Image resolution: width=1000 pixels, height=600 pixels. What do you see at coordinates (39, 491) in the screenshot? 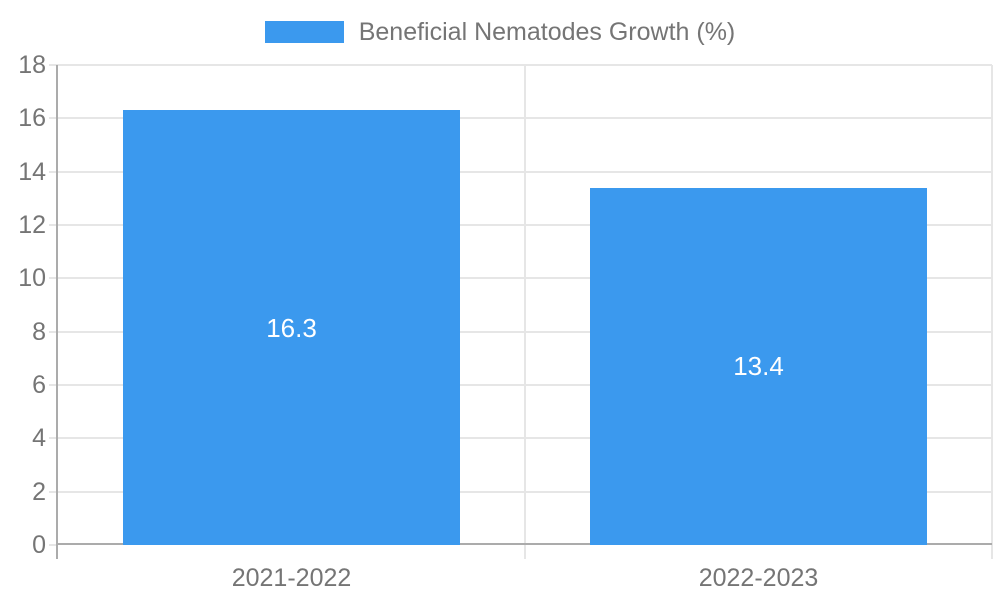
I see `y-axis-label: 2` at bounding box center [39, 491].